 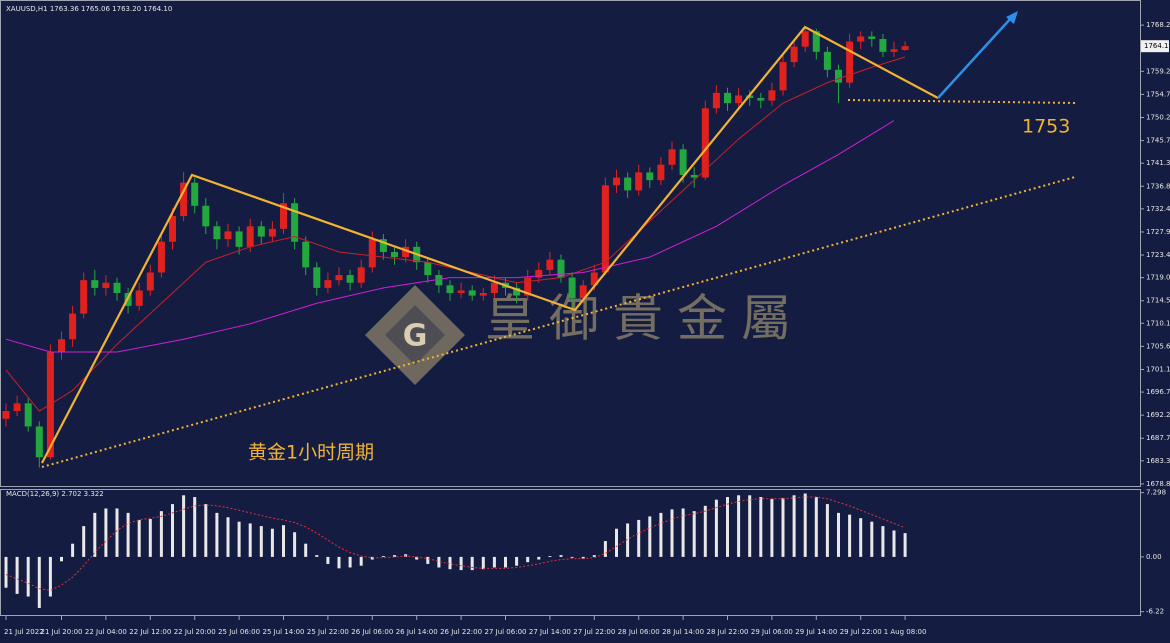 What do you see at coordinates (55, 494) in the screenshot?
I see `macd-label: MACD(12,26,9) 2.702 3.322` at bounding box center [55, 494].